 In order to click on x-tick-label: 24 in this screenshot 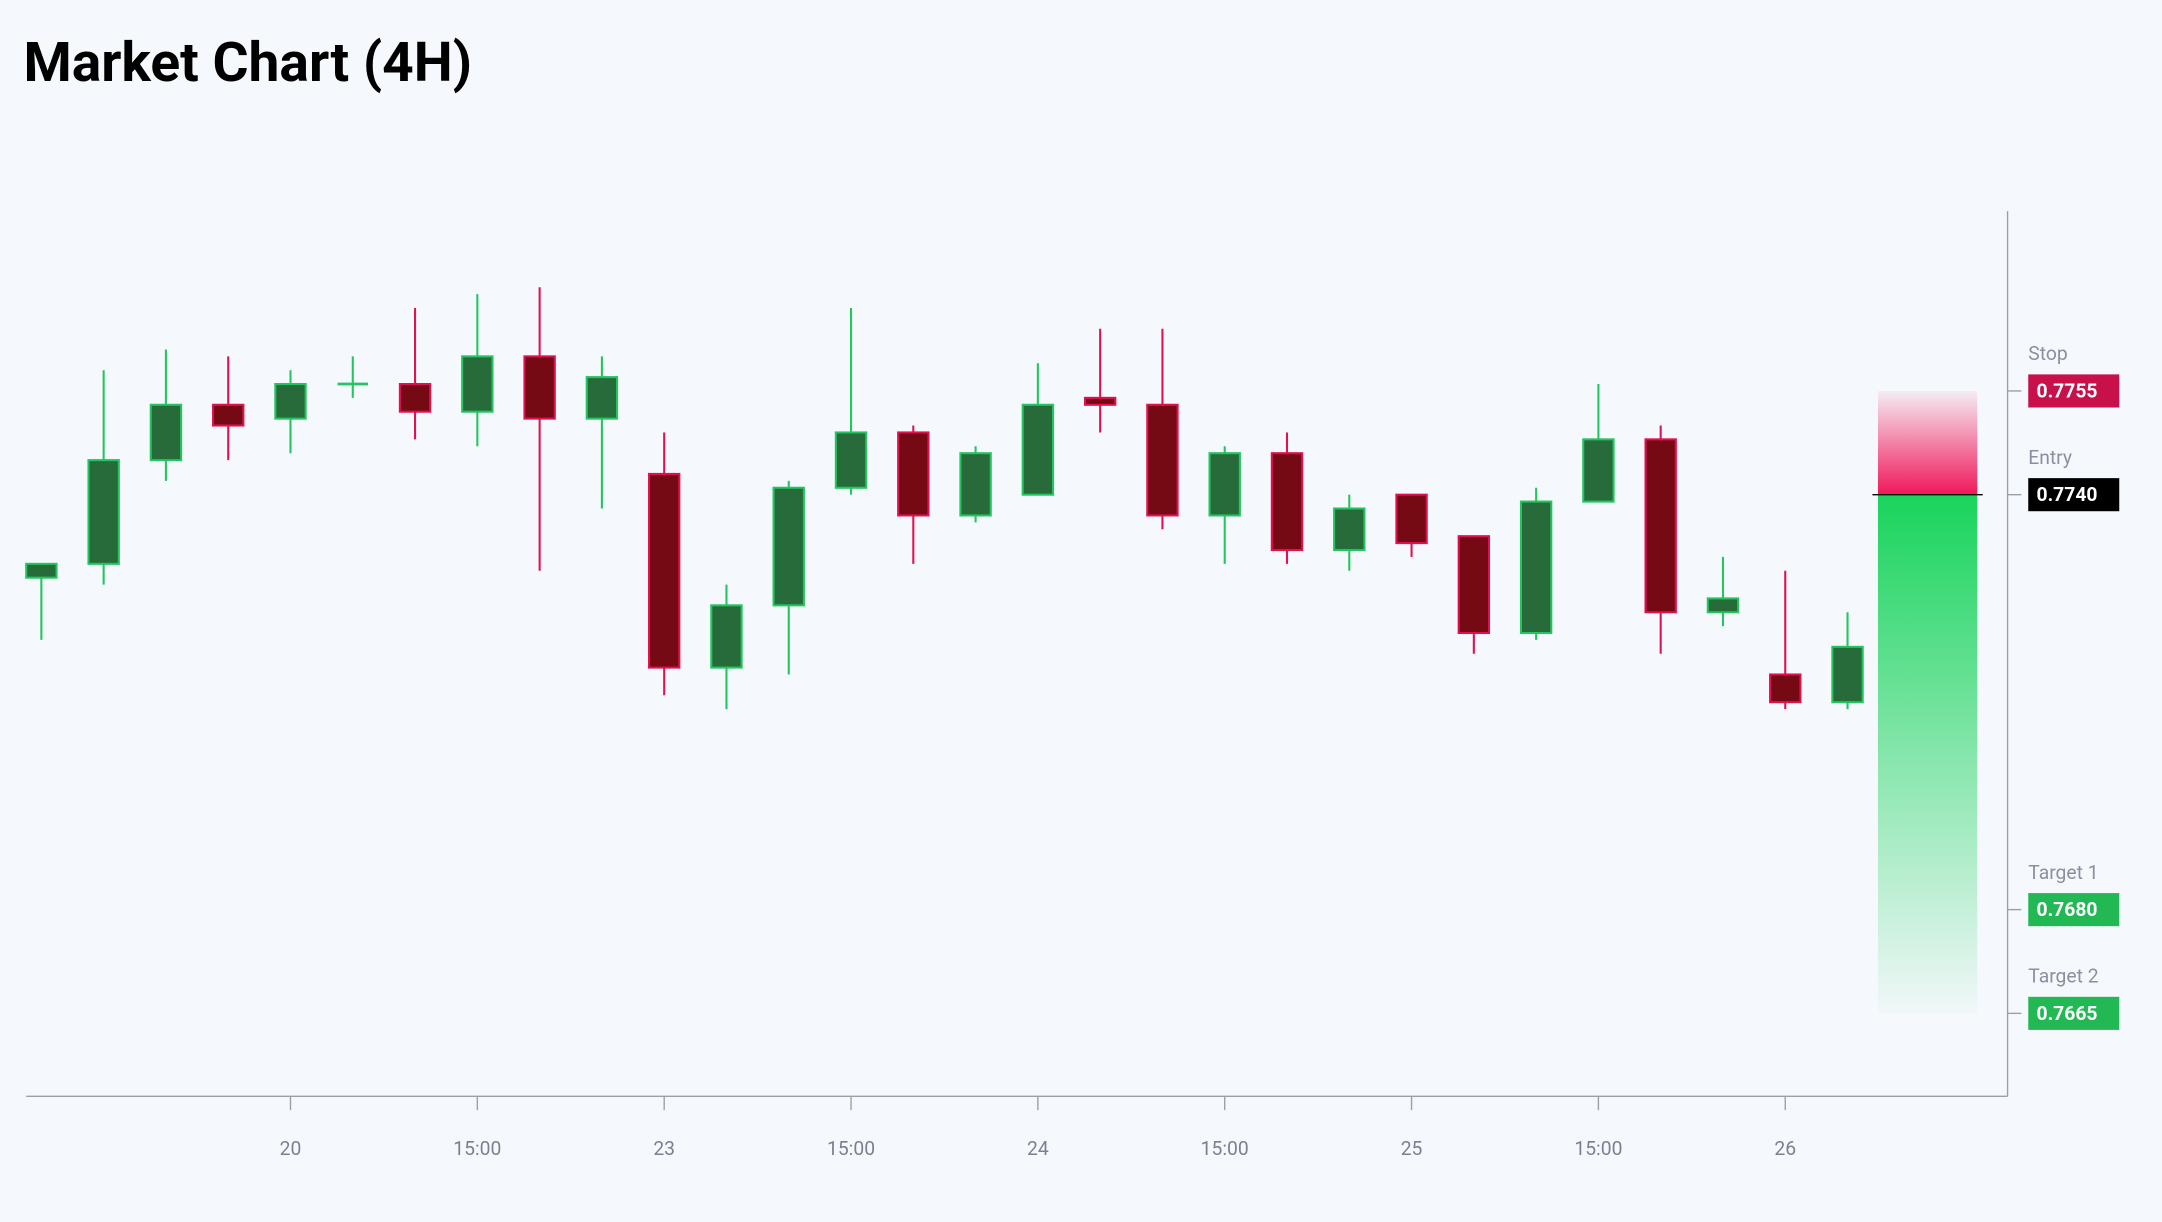, I will do `click(1038, 1148)`.